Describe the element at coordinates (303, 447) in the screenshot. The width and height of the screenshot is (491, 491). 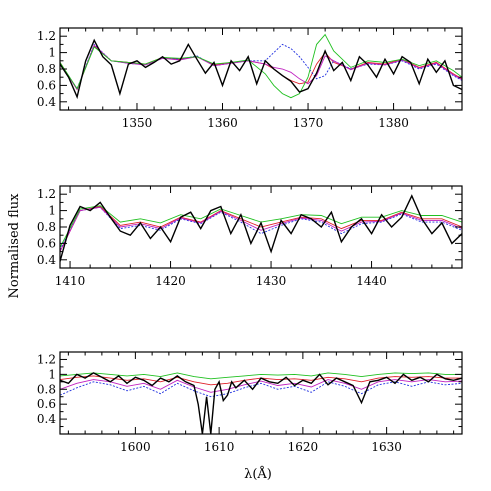
I see `x-tick-label: 1620` at that location.